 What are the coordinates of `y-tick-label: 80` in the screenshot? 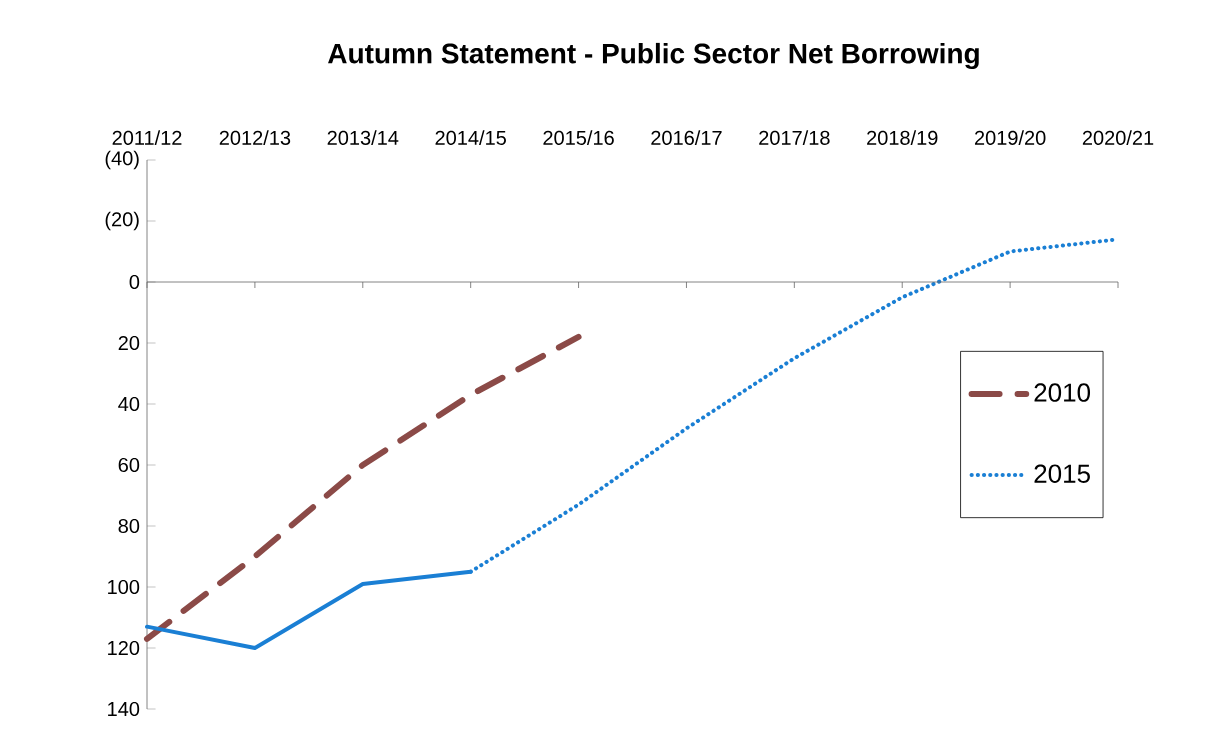 It's located at (129, 526).